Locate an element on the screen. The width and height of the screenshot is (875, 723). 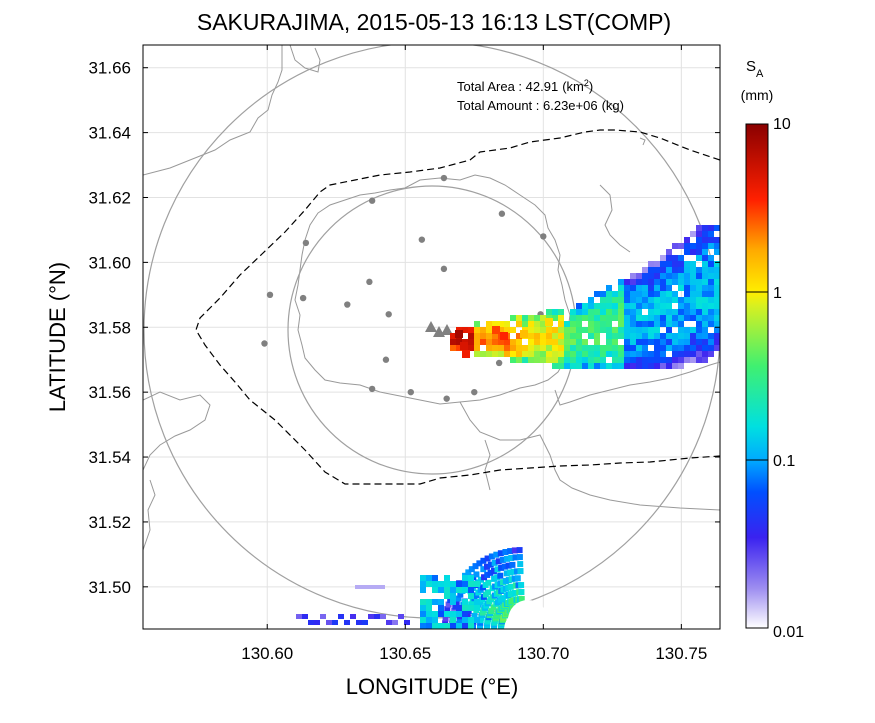
total-amount-value: 6.23e+06 is located at coordinates (570, 105).